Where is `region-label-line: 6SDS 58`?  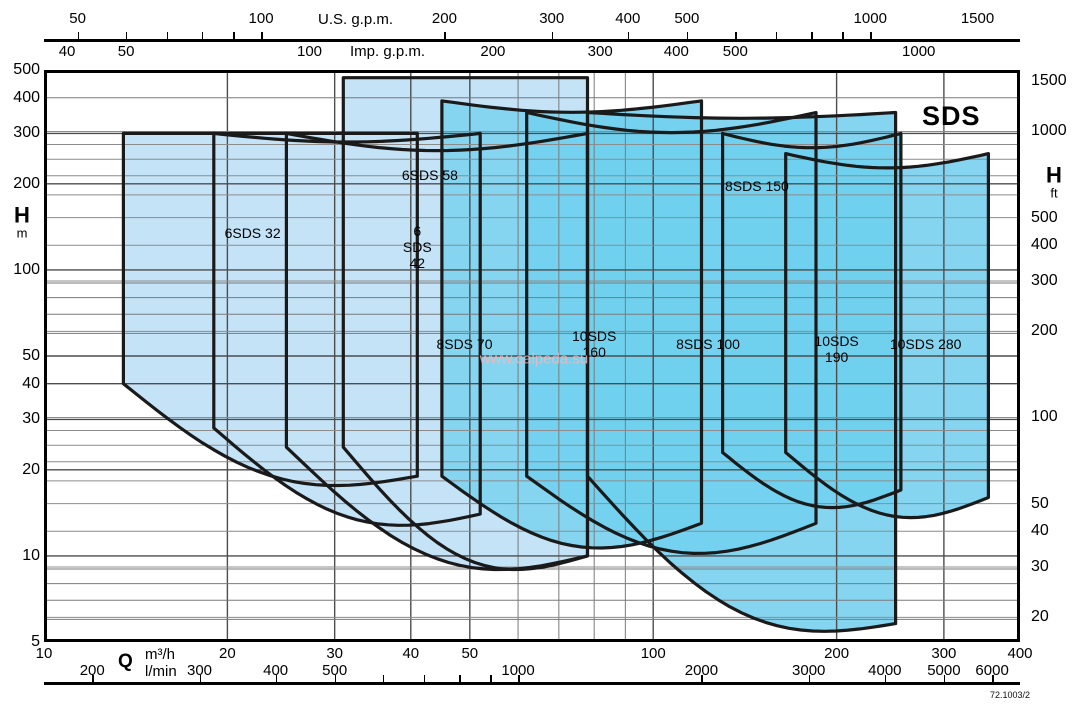 region-label-line: 6SDS 58 is located at coordinates (429, 174).